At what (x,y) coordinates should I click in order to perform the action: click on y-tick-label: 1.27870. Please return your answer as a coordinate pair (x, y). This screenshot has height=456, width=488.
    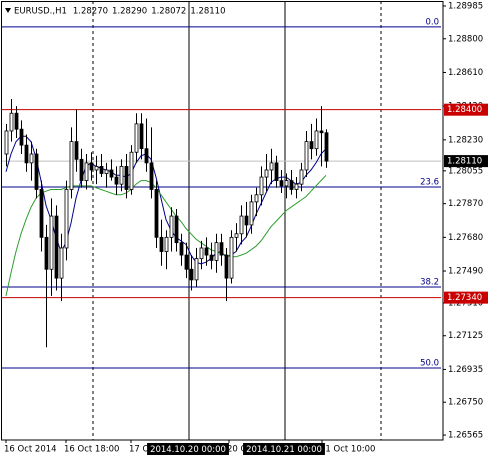
    Looking at the image, I should click on (465, 204).